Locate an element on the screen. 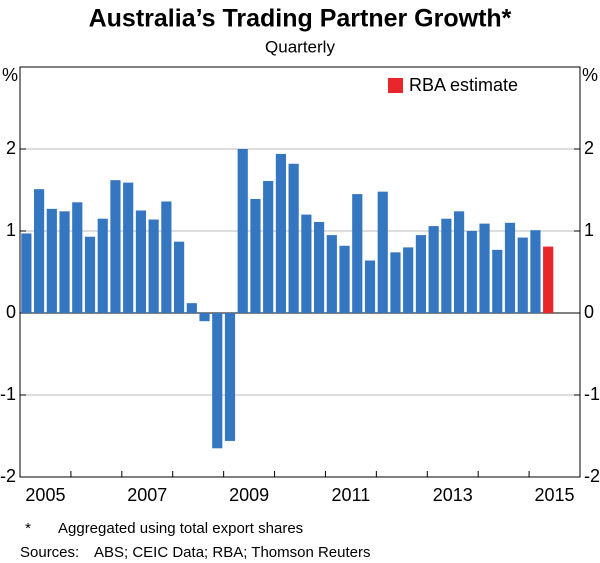 This screenshot has height=563, width=600. y-tick-label: -1 is located at coordinates (8, 394).